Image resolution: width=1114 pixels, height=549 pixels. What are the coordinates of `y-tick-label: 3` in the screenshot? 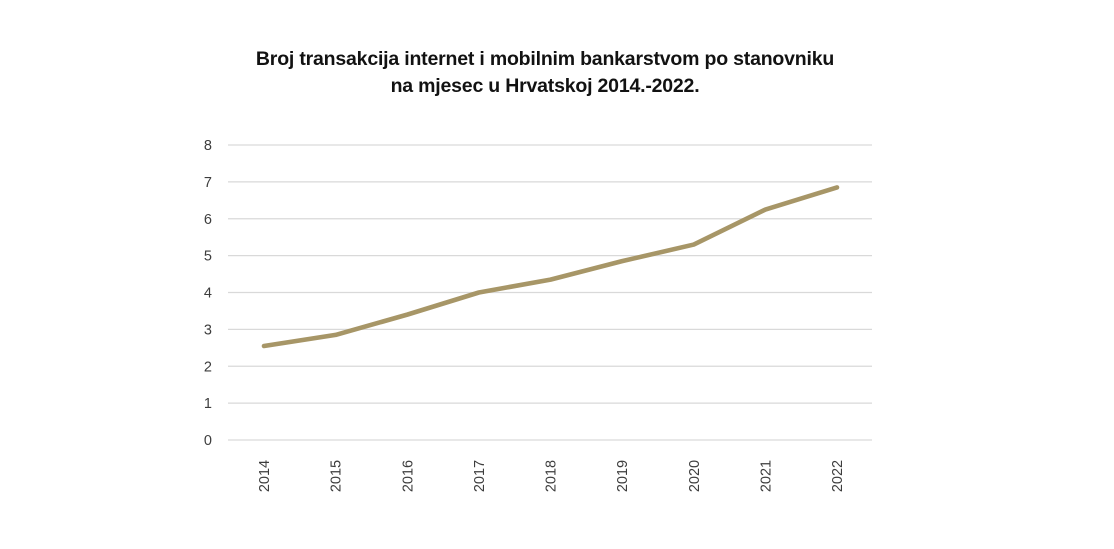 It's located at (208, 330).